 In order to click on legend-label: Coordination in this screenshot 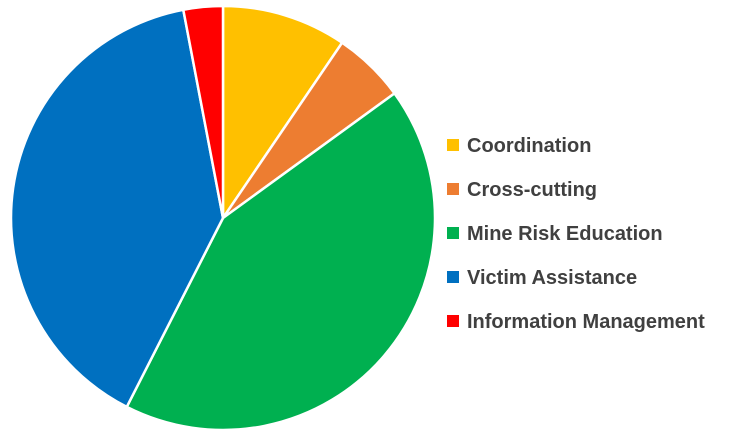, I will do `click(529, 146)`.